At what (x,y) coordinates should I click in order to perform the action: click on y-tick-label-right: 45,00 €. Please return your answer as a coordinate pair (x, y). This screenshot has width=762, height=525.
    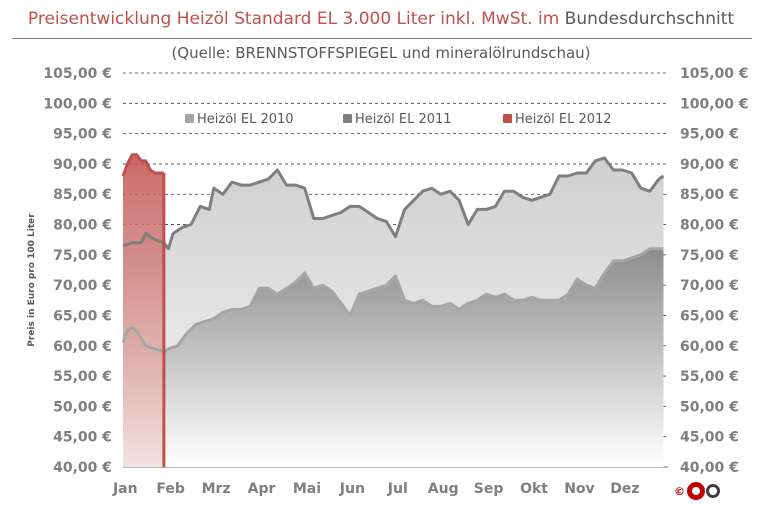
    Looking at the image, I should click on (709, 438).